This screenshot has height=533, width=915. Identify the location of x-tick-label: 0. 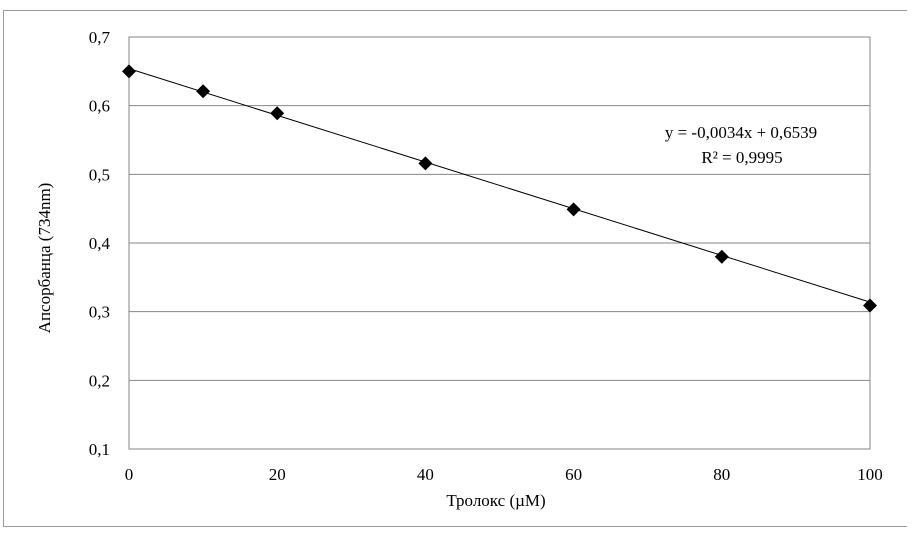
(129, 474).